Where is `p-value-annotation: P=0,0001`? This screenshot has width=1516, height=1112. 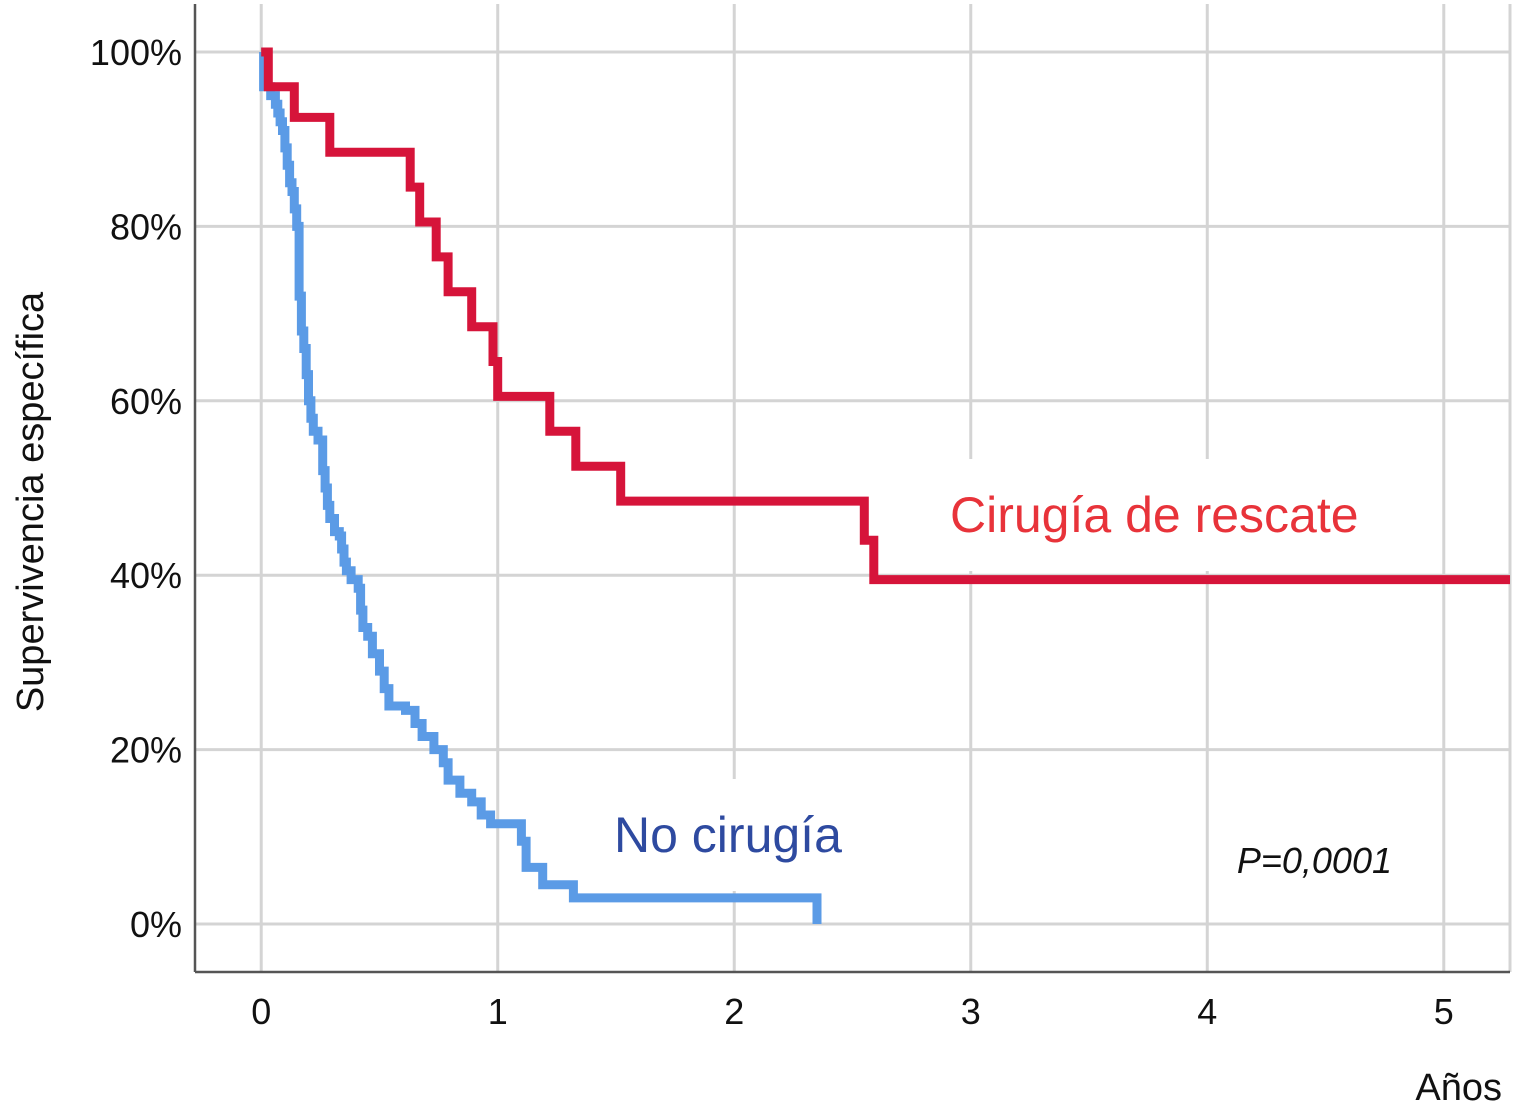 p-value-annotation: P=0,0001 is located at coordinates (1314, 860).